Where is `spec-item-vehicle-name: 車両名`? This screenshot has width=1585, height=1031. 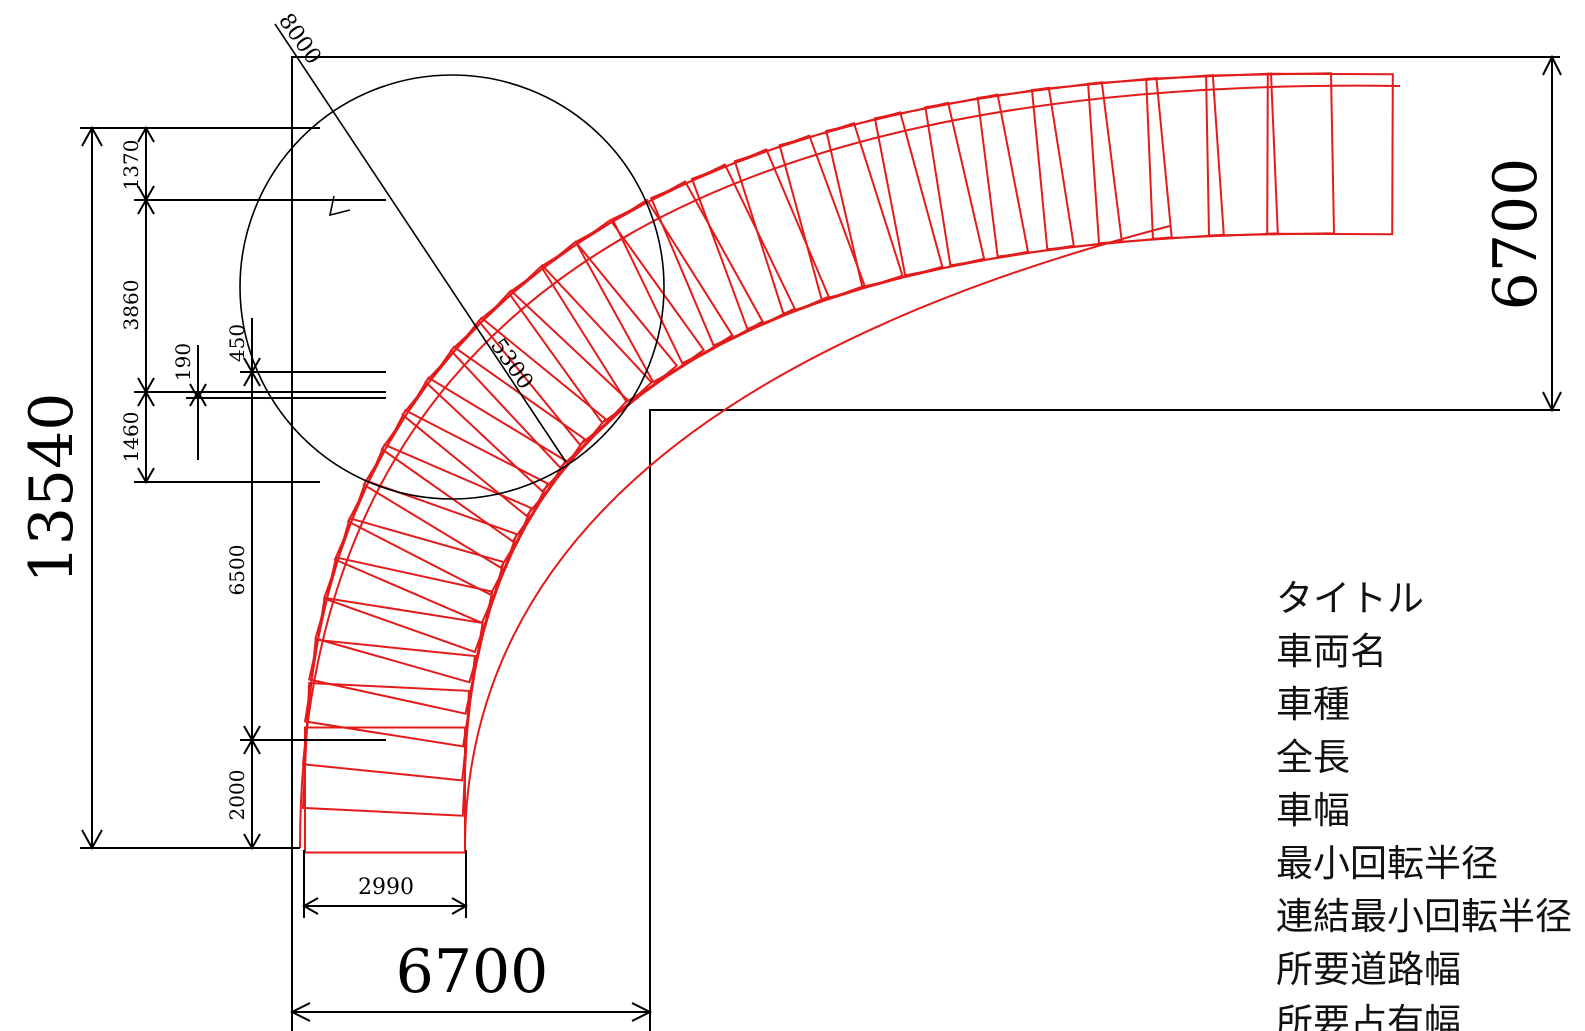 spec-item-vehicle-name: 車両名 is located at coordinates (1331, 651).